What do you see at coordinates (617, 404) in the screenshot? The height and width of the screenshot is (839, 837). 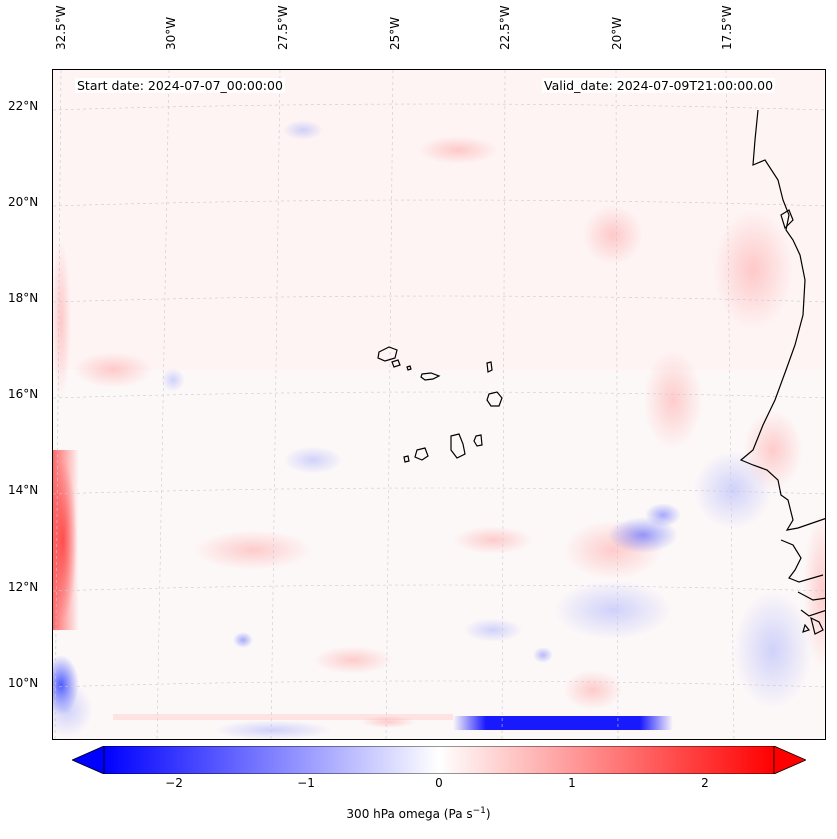 I see `meridian-20w` at bounding box center [617, 404].